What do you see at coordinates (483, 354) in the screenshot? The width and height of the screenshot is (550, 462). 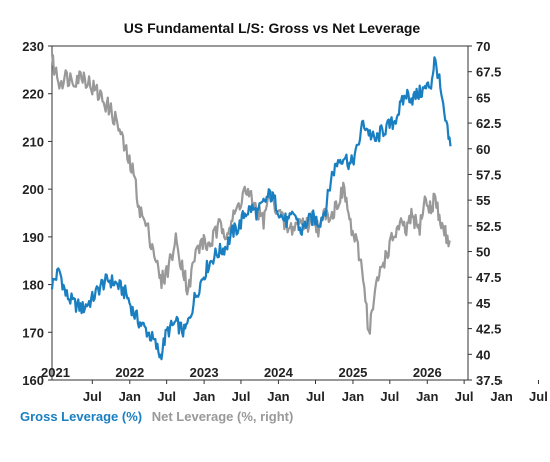 I see `right-tick-label: 40` at bounding box center [483, 354].